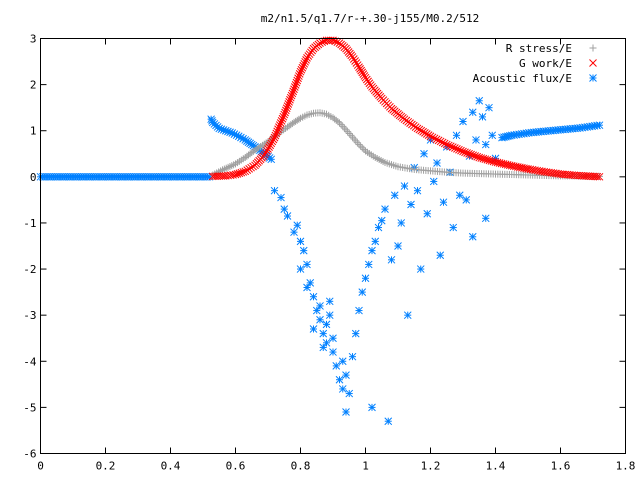 The width and height of the screenshot is (640, 480). What do you see at coordinates (40, 466) in the screenshot?
I see `x-tick-label: 0` at bounding box center [40, 466].